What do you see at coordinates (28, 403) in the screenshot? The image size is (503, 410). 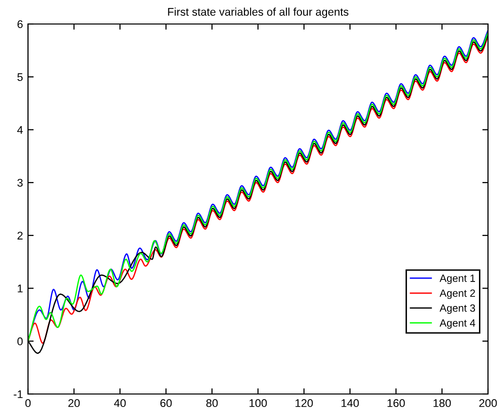 I see `x-tick-label: 0` at bounding box center [28, 403].